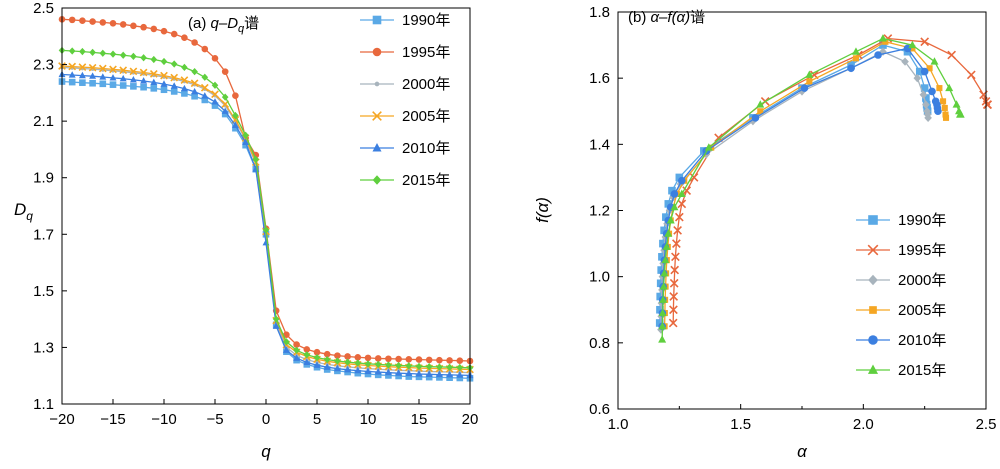 This screenshot has width=1000, height=469. What do you see at coordinates (377, 20) in the screenshot?
I see `legend-marker-1990` at bounding box center [377, 20].